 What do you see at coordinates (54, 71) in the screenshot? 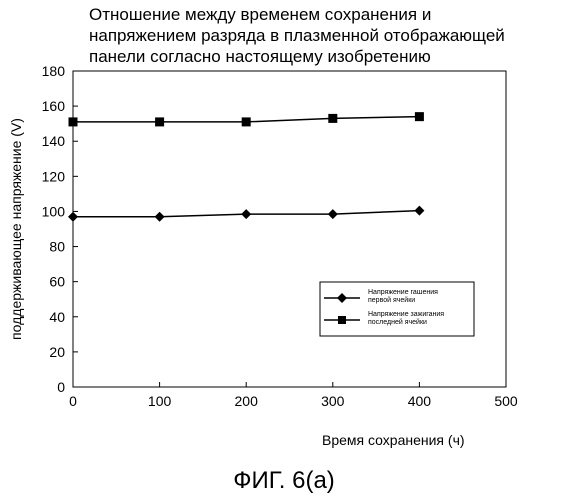
I see `y-tick-label-180: 180` at bounding box center [54, 71].